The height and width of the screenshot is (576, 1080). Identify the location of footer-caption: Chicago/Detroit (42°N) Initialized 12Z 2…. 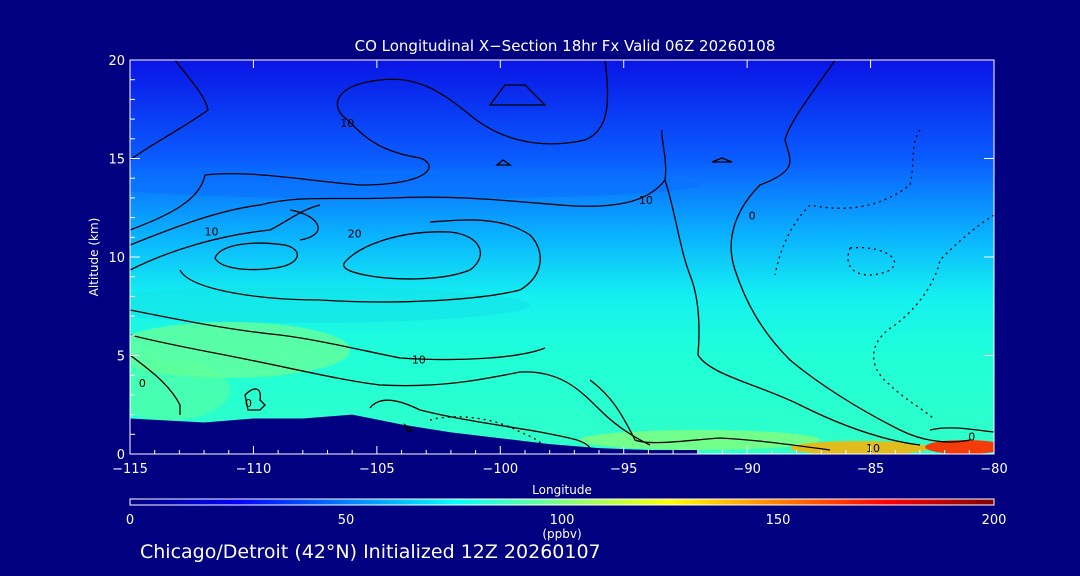
(370, 552).